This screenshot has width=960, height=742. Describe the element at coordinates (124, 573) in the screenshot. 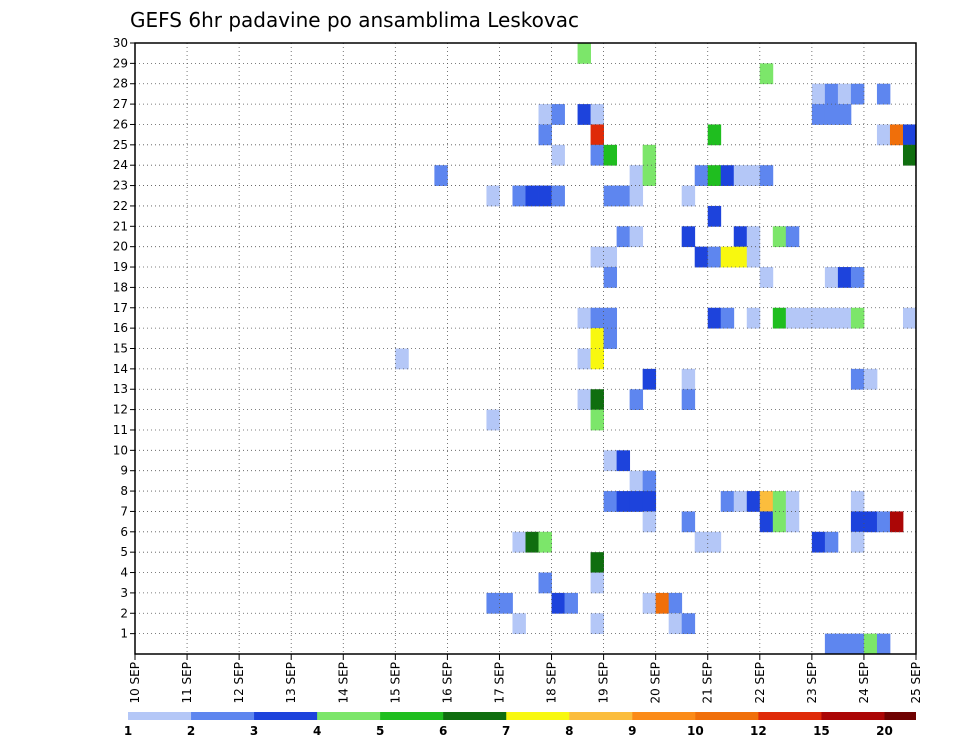

I see `y-tick-label: 4` at that location.